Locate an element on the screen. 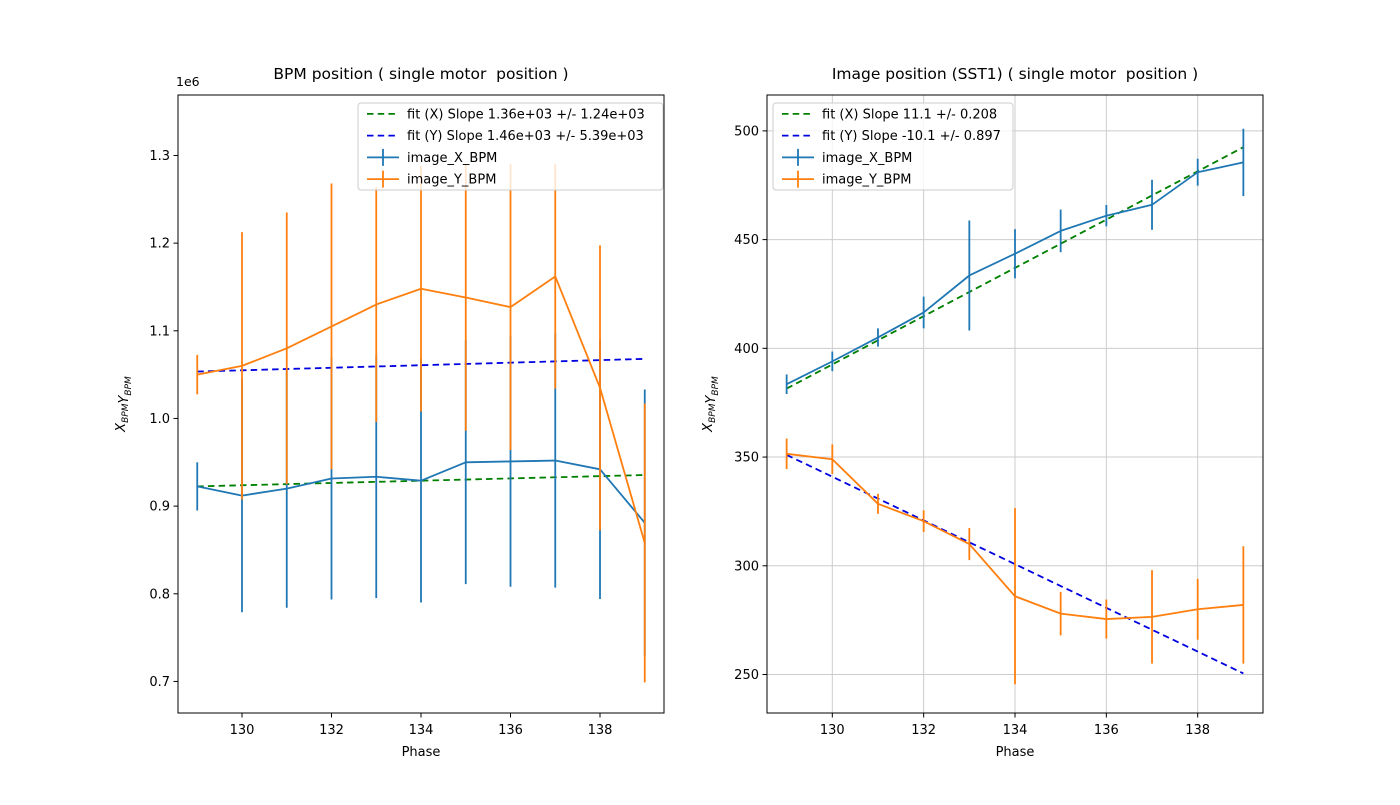 The height and width of the screenshot is (805, 1400). right-plot-legend-label: fit (X) Slope 11.1 +/- 0.208 is located at coordinates (909, 114).